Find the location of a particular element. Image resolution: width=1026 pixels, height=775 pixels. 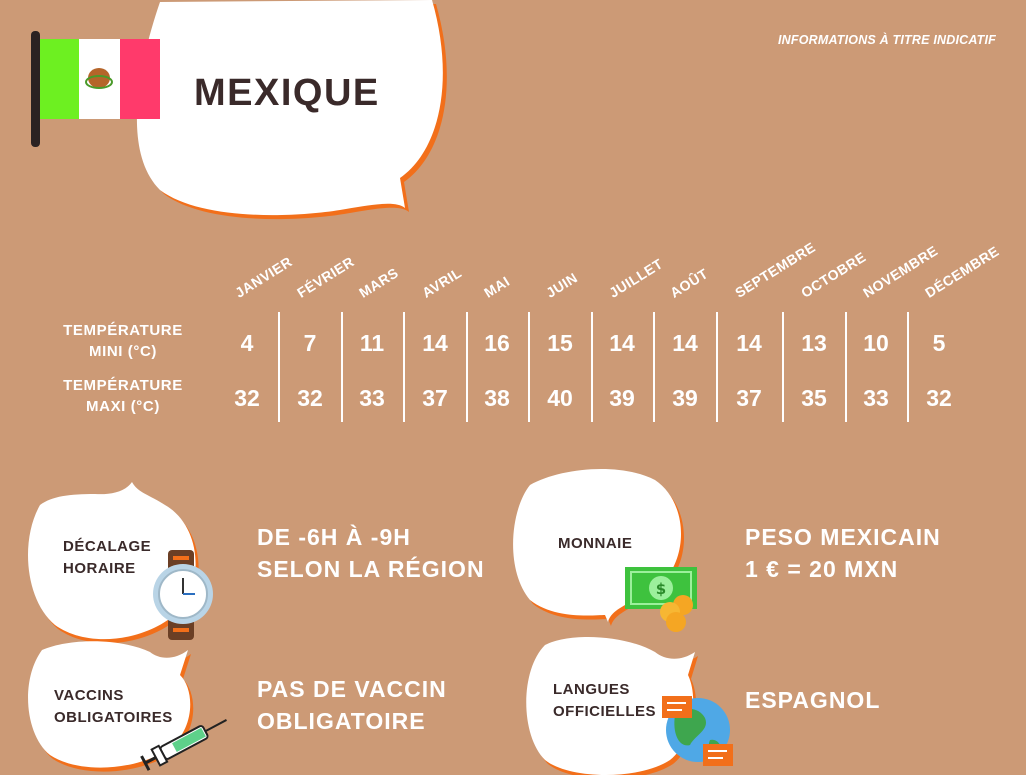

max-temp-label-line: MAXI (°C) is located at coordinates (123, 406).